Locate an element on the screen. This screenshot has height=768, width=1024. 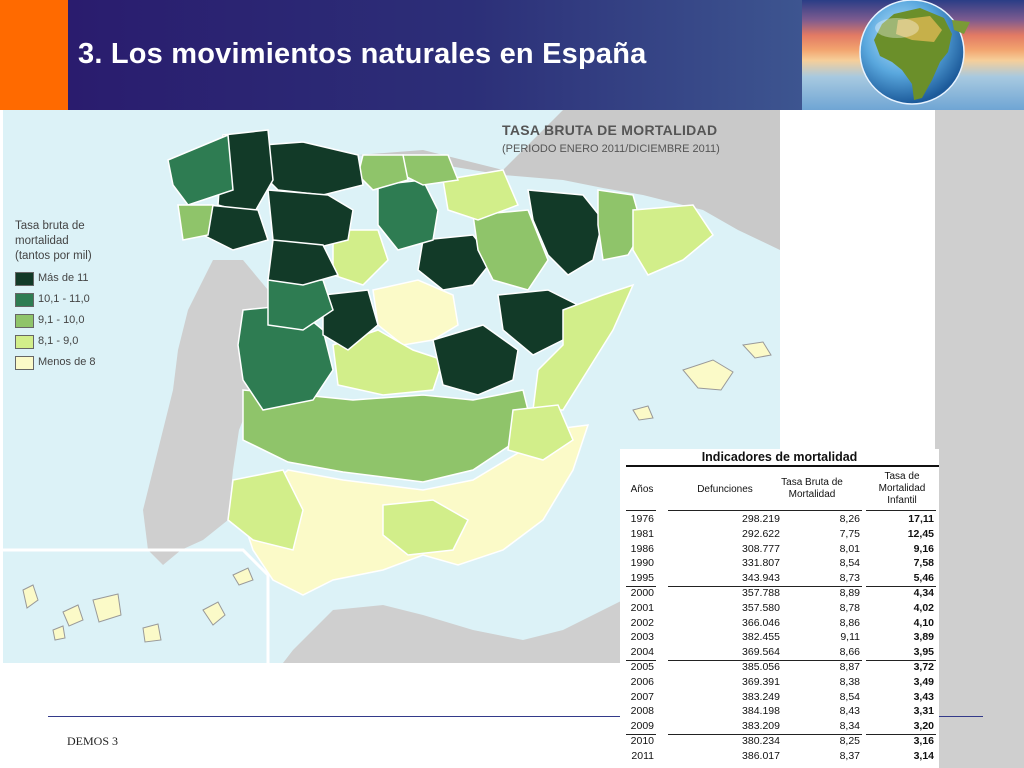
infant-rate-cell: 3,14 is located at coordinates (923, 755).